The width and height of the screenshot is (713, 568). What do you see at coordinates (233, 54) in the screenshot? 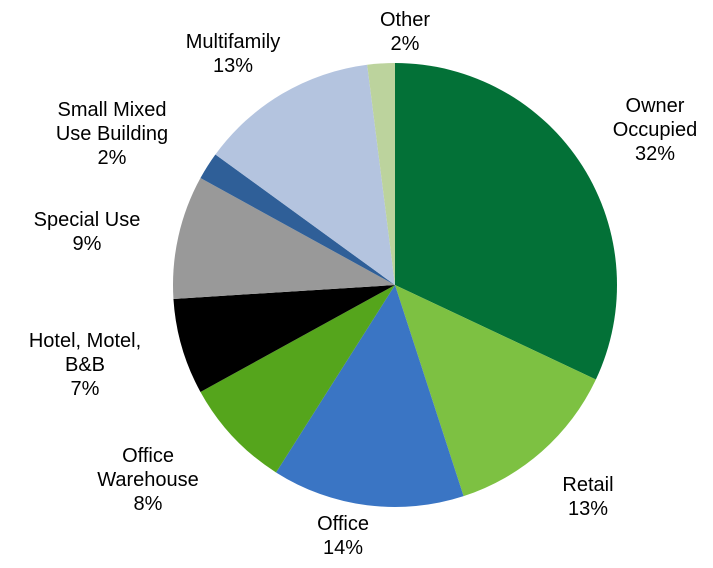
I see `slice-label: Multifamily 13%` at bounding box center [233, 54].